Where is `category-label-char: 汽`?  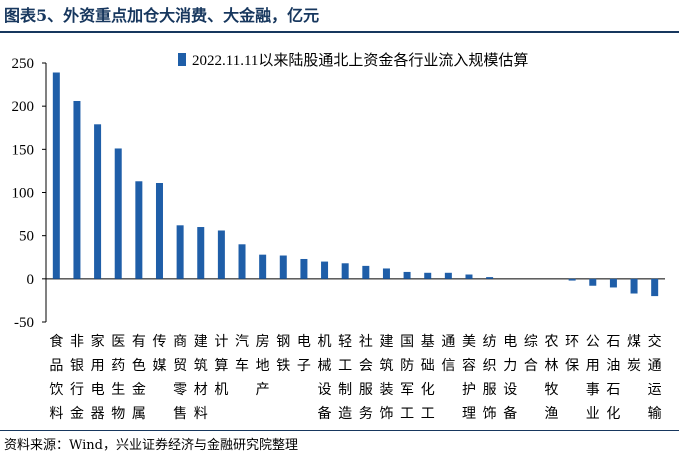
category-label-char: 汽 is located at coordinates (242, 342).